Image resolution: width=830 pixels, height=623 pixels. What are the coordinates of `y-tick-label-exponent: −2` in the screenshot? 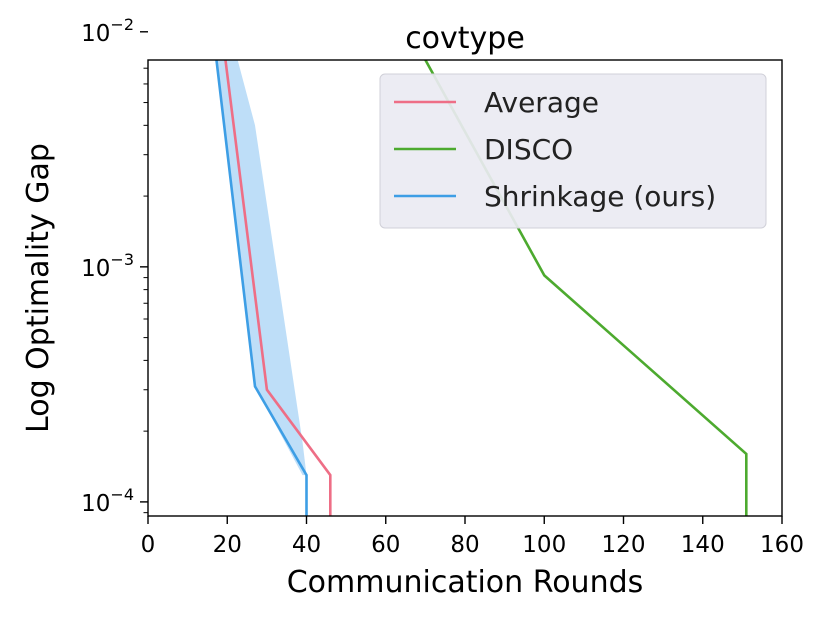 It's located at (122, 24).